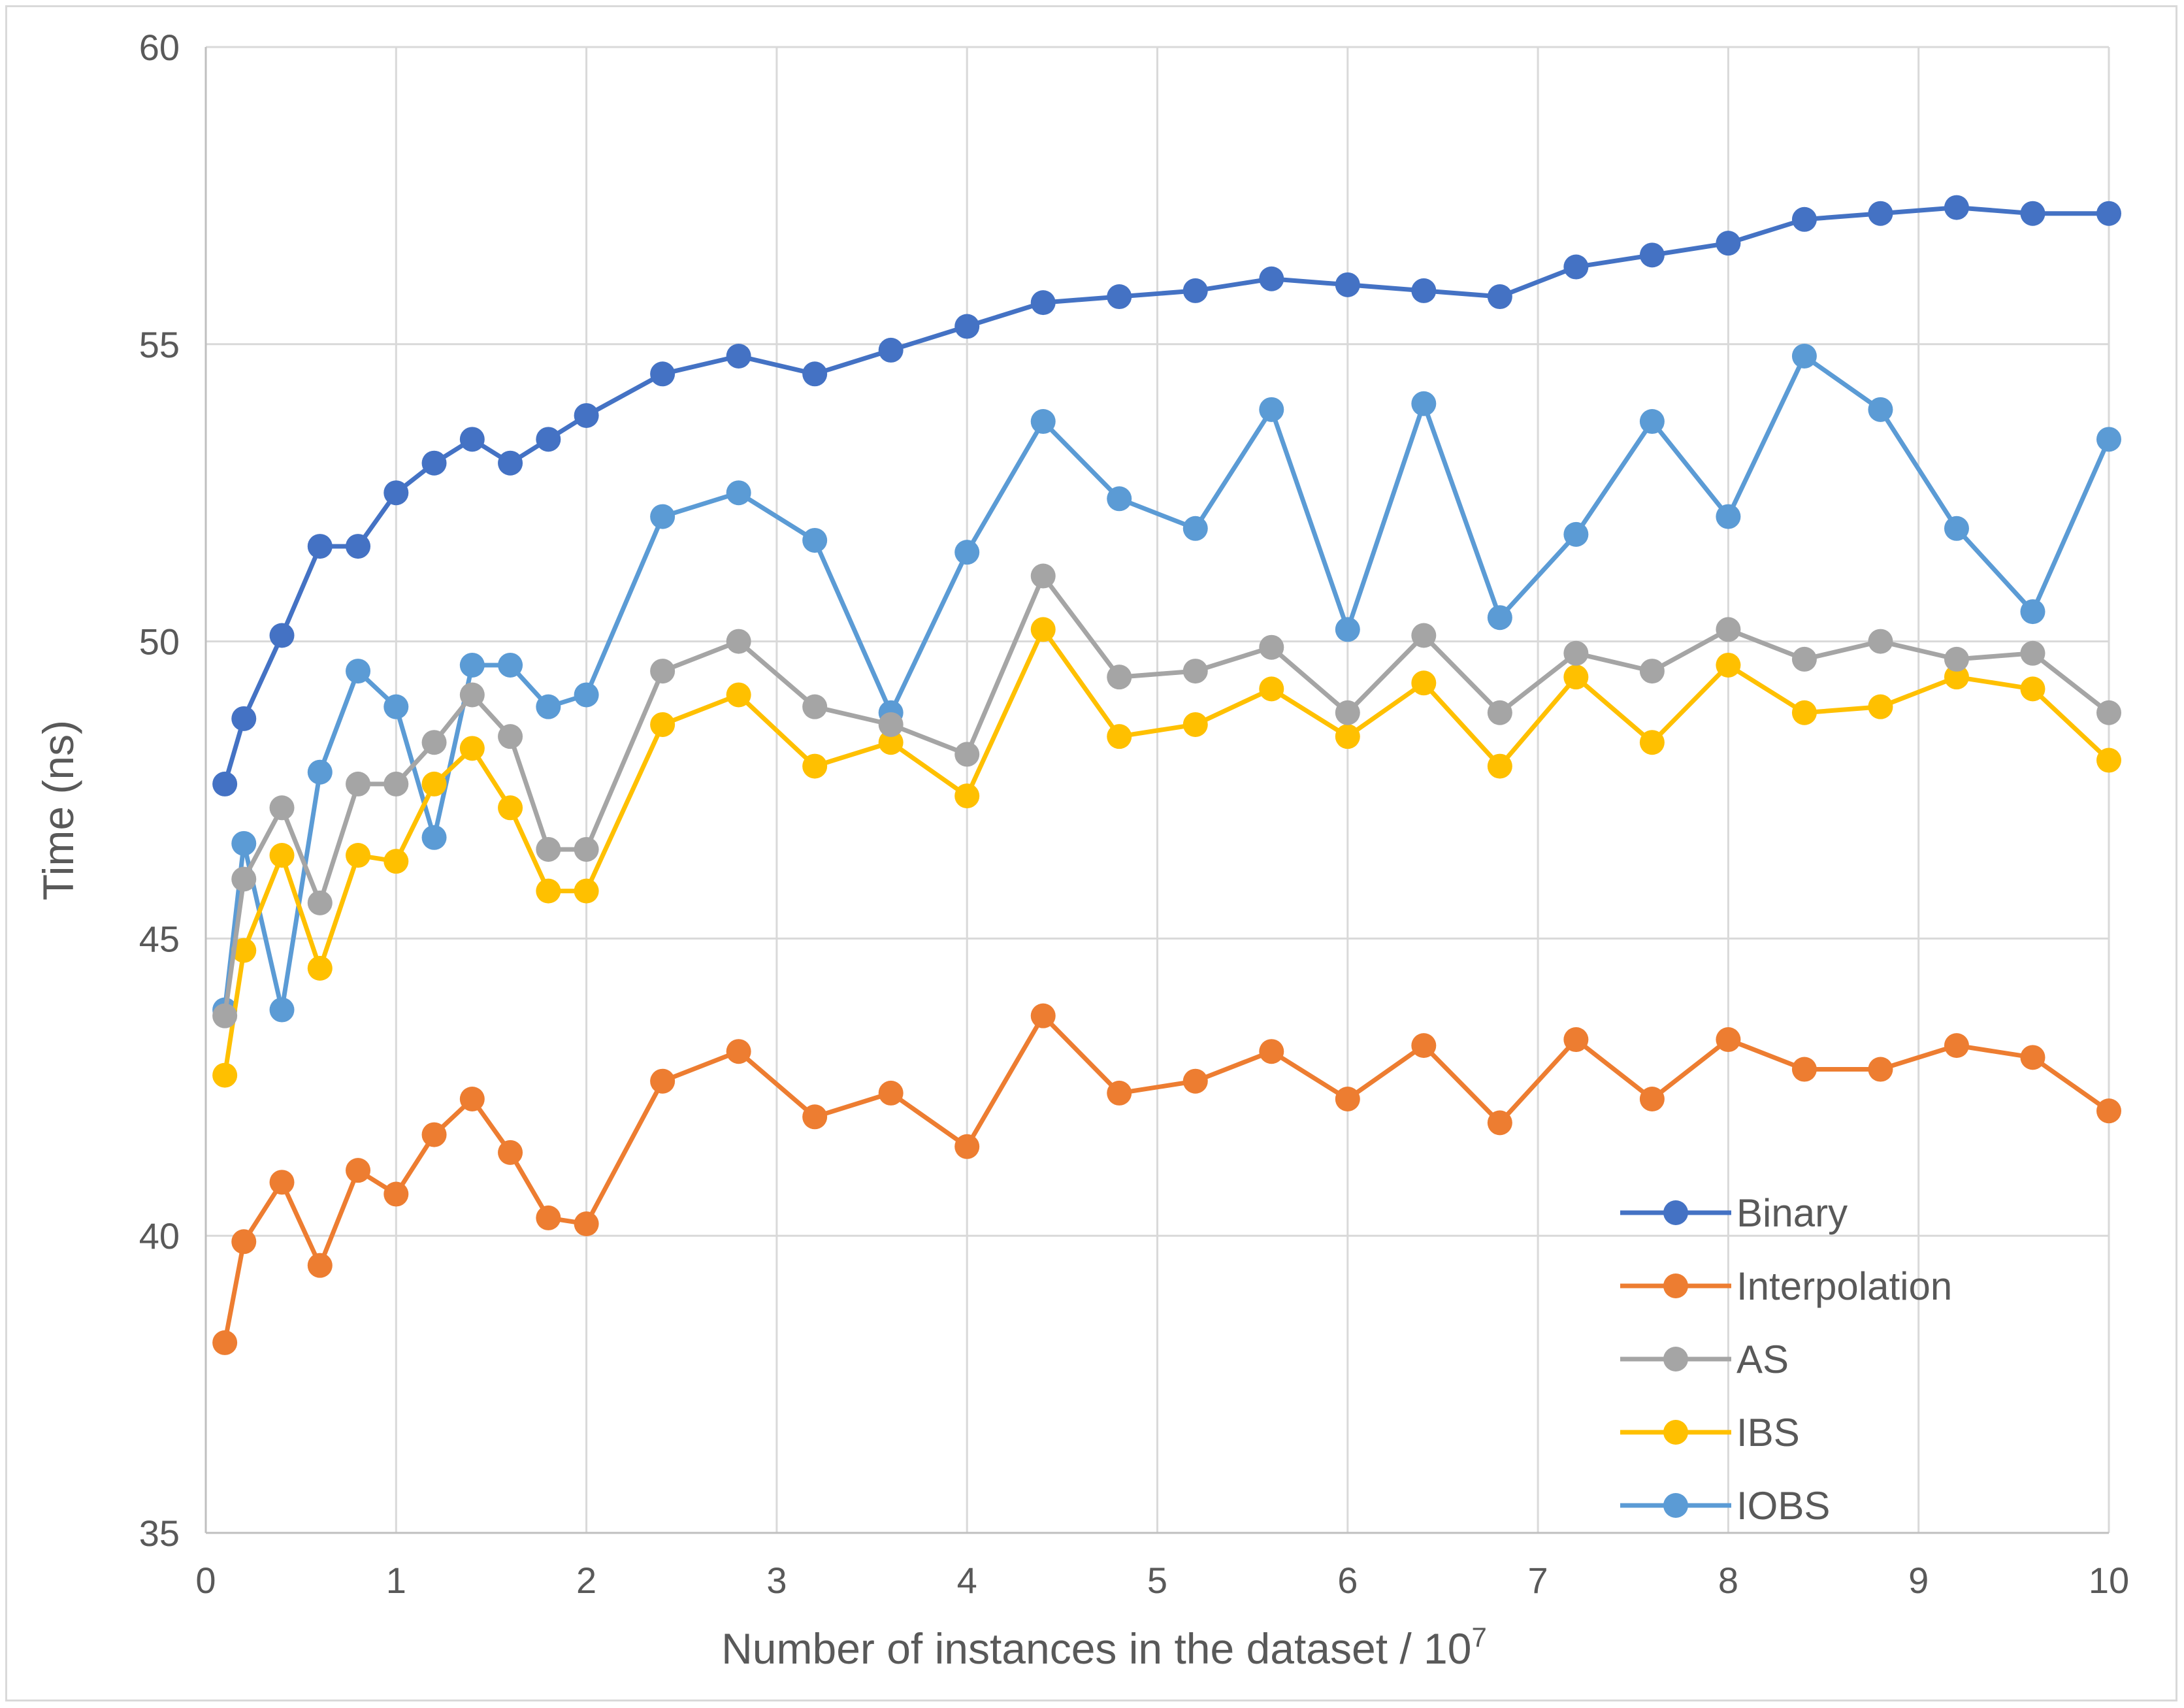 This screenshot has width=2184, height=1708. What do you see at coordinates (396, 1580) in the screenshot?
I see `x-tick-label: 1` at bounding box center [396, 1580].